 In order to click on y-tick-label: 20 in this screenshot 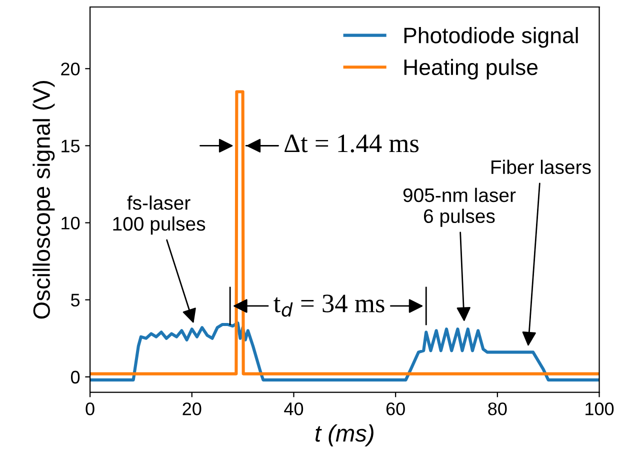, I will do `click(70, 69)`.